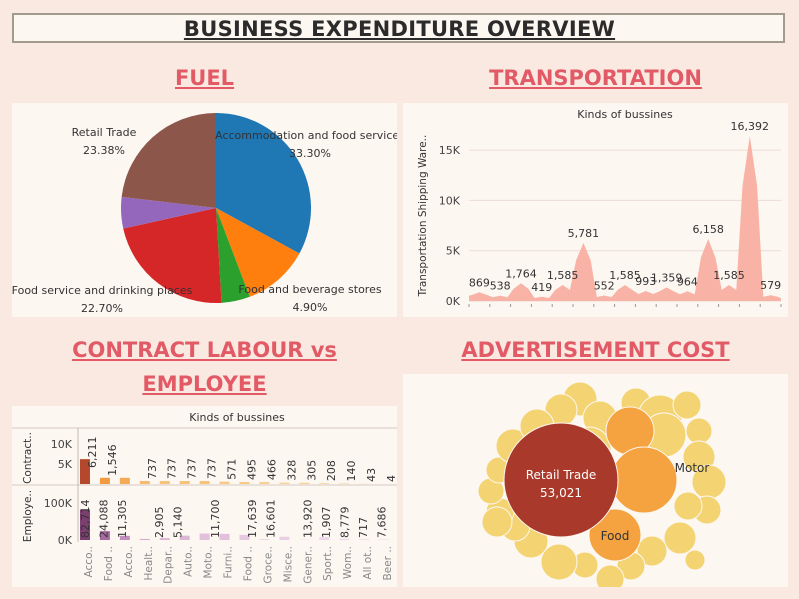 The image size is (799, 599). What do you see at coordinates (311, 470) in the screenshot?
I see `data-label: 305` at bounding box center [311, 470].